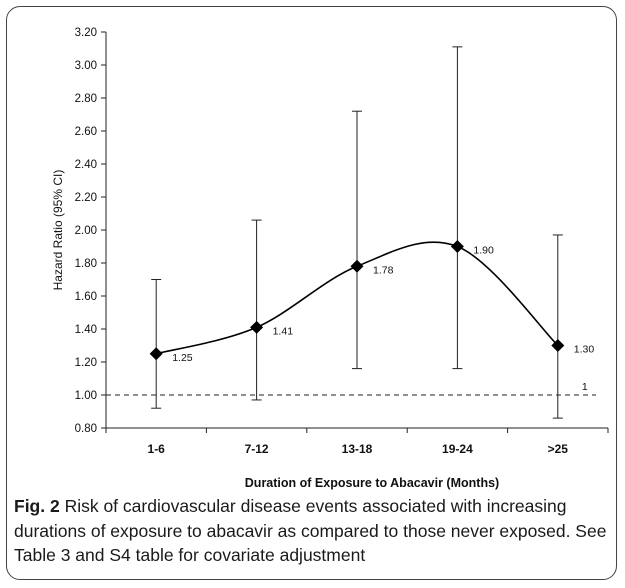 The height and width of the screenshot is (588, 625). What do you see at coordinates (86, 297) in the screenshot?
I see `y-tick-label: 1.60` at bounding box center [86, 297].